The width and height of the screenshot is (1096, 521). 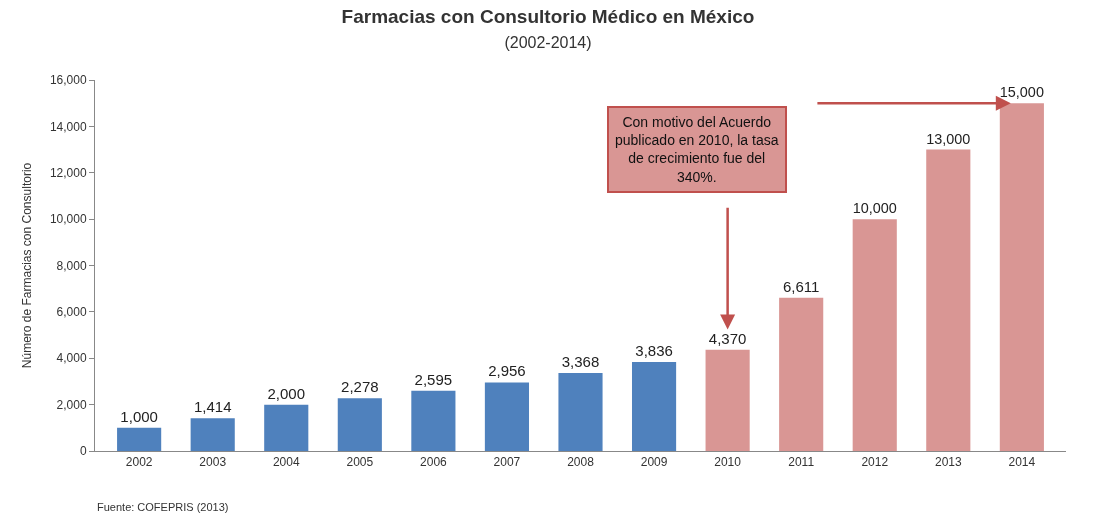 I want to click on data-label: 3,368, so click(x=580, y=361).